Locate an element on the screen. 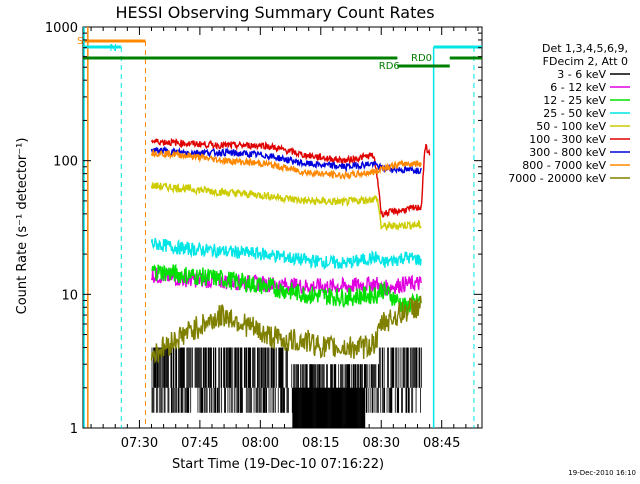  series-50-100-kev is located at coordinates (286, 207).